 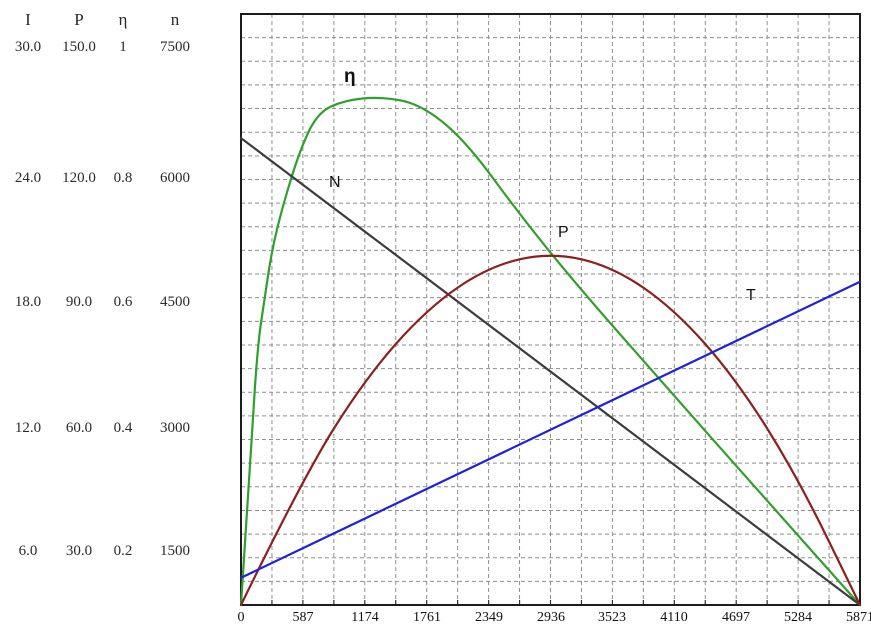 What do you see at coordinates (303, 617) in the screenshot?
I see `x-tick: 587` at bounding box center [303, 617].